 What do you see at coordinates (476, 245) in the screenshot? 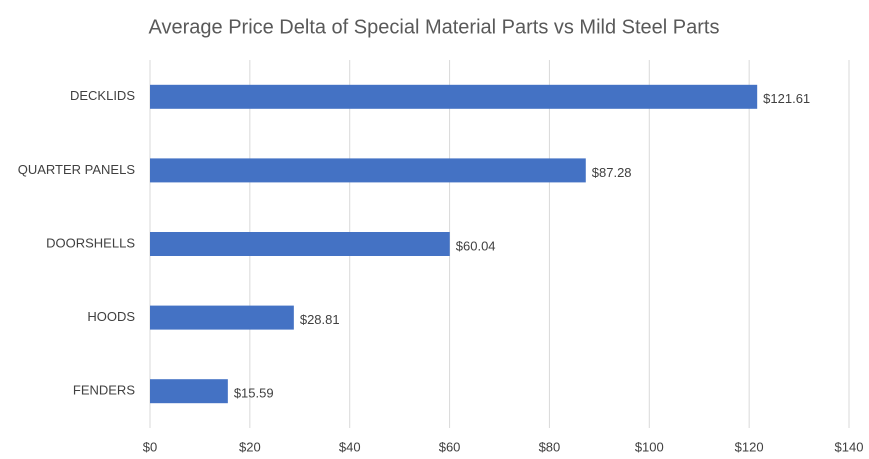
I see `data-label: $60.04` at bounding box center [476, 245].